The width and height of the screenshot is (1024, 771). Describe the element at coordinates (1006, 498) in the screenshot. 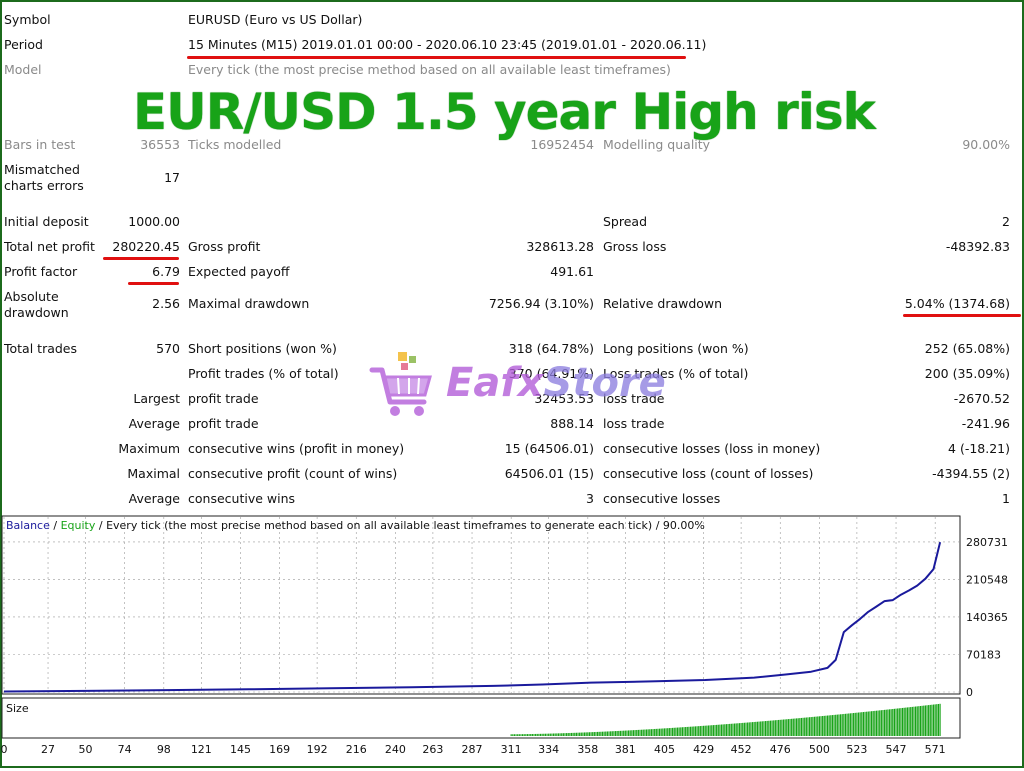

I see `avg-losses-value: 1` at that location.